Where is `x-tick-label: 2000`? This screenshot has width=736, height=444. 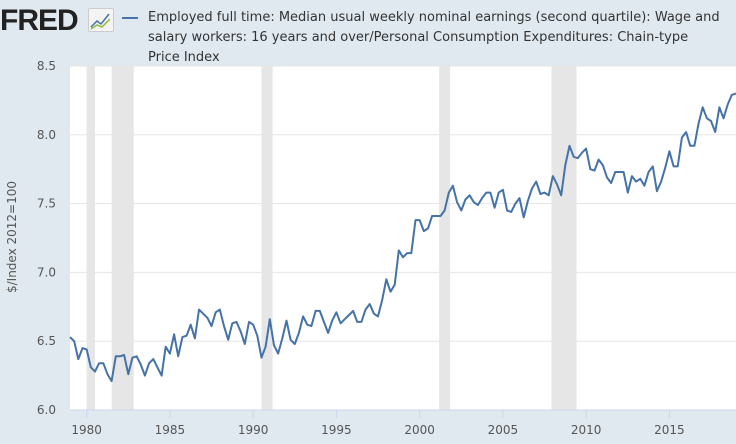 x-tick-label: 2000 is located at coordinates (419, 430).